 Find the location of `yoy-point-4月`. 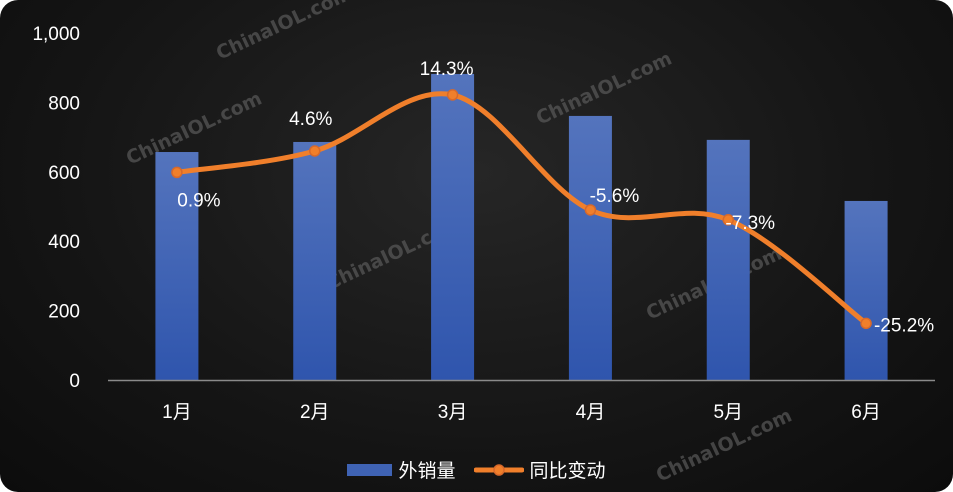

yoy-point-4月 is located at coordinates (590, 210).